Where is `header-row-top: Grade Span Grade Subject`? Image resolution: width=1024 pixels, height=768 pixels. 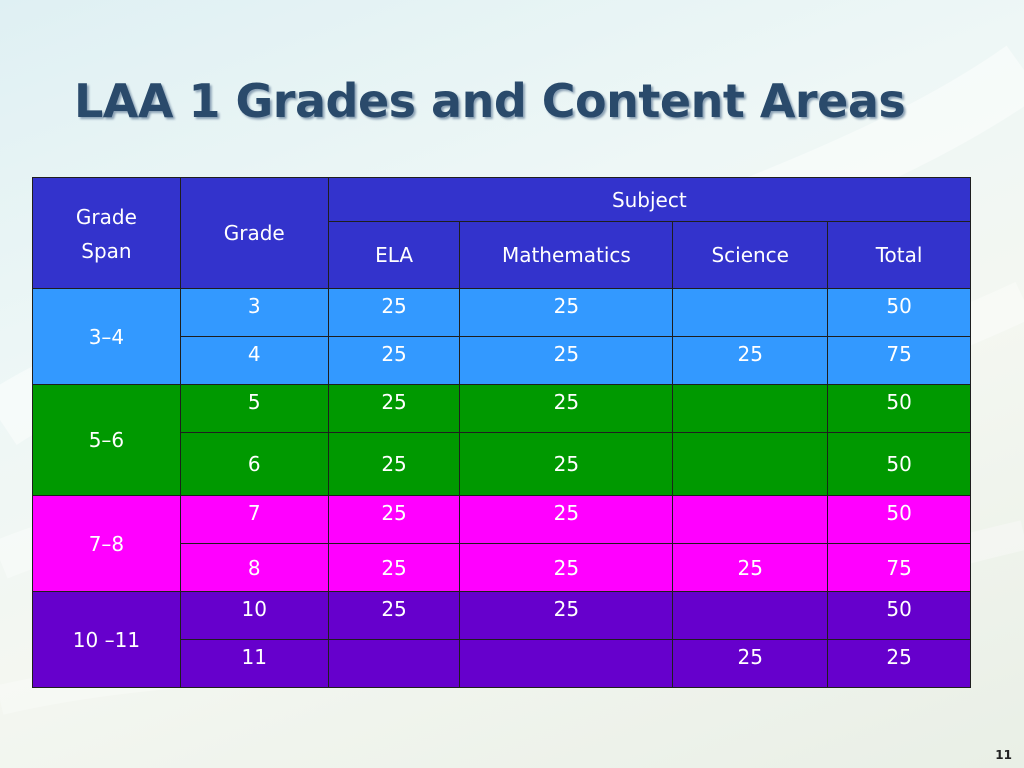
header-row-top: Grade Span Grade Subject is located at coordinates (502, 233).